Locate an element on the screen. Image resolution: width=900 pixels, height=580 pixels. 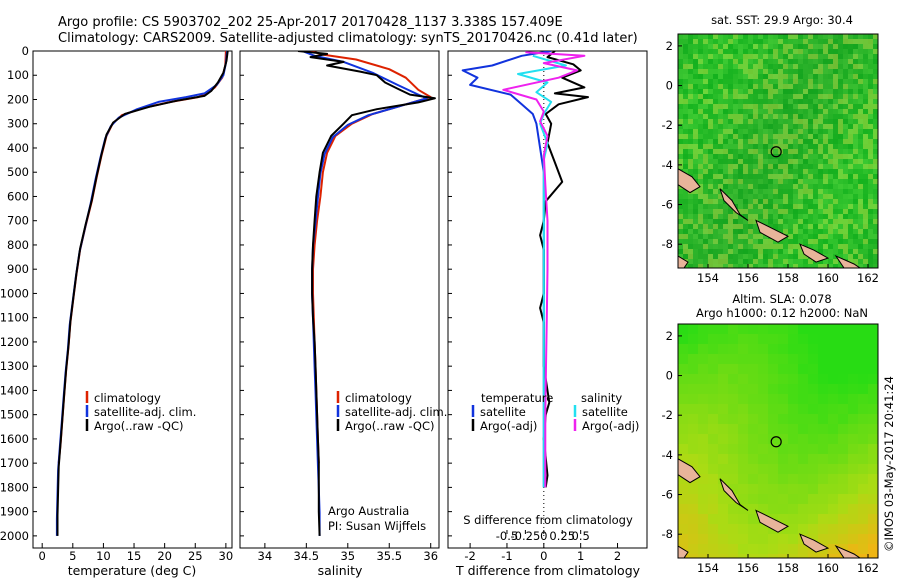
map-y-tick-label: -4 is located at coordinates (667, 455).